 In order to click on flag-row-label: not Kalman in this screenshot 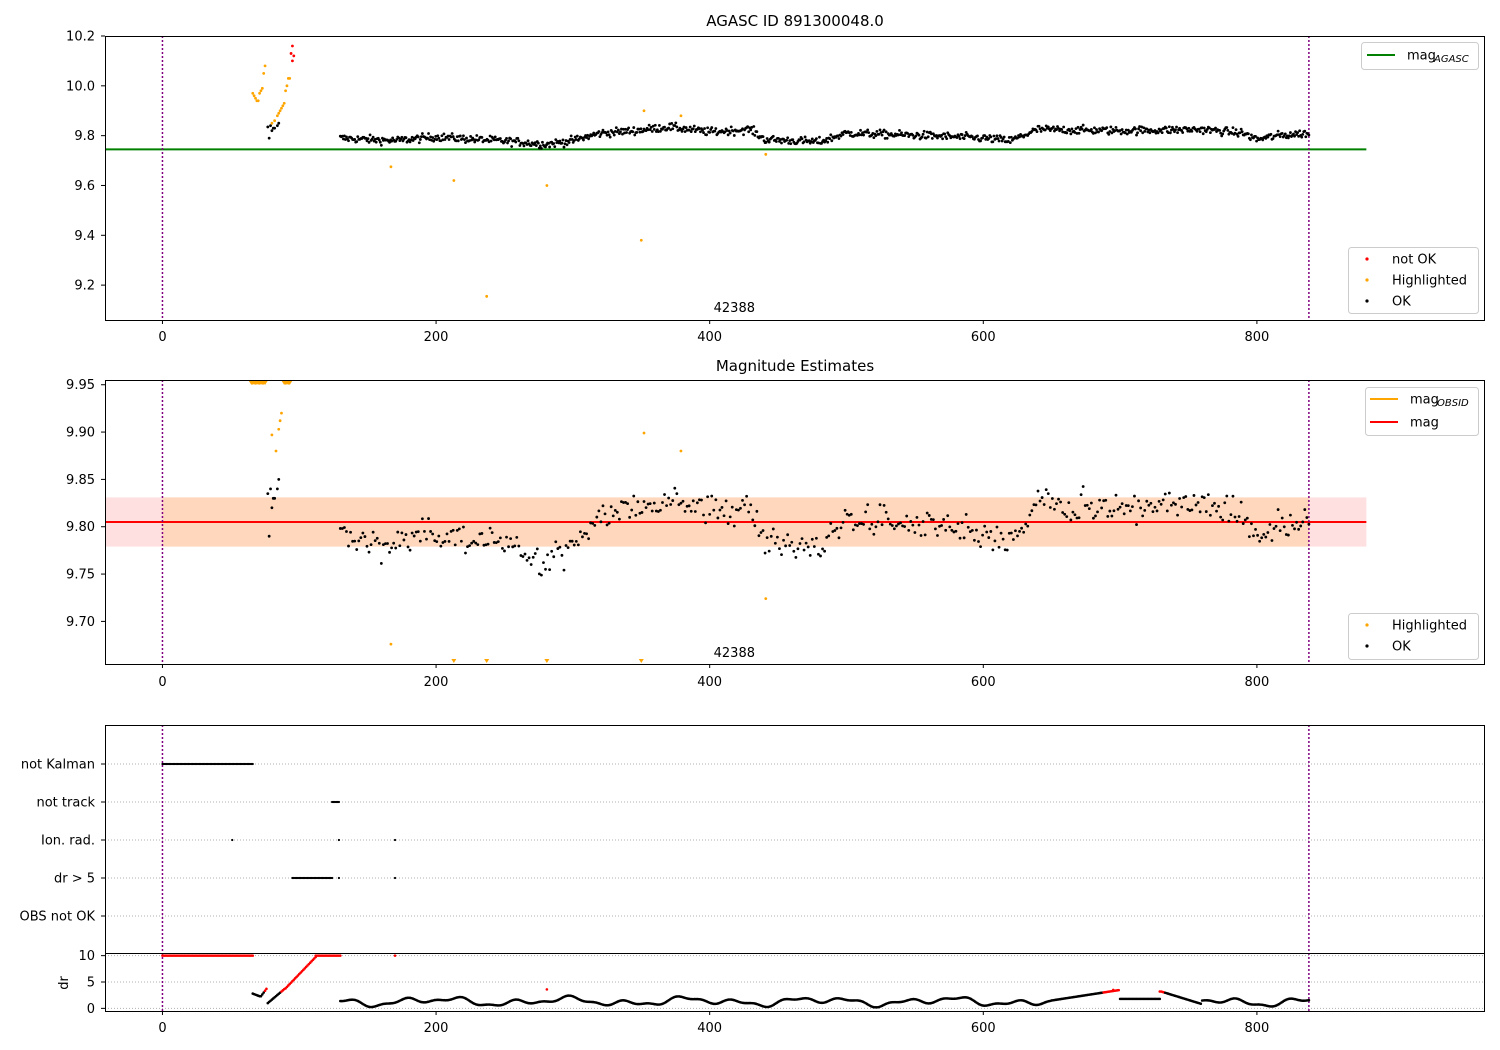, I will do `click(58, 765)`.